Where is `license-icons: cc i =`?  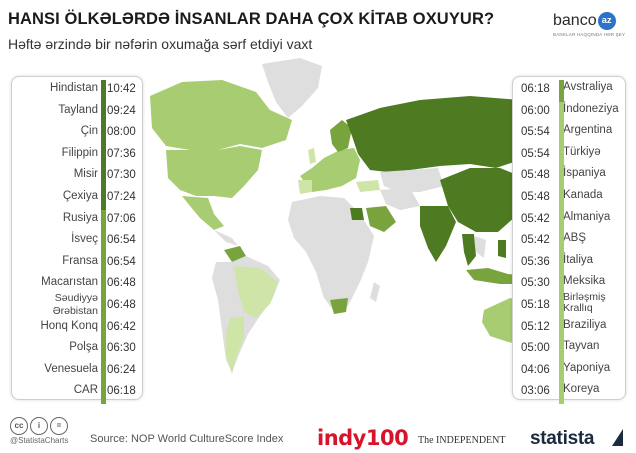 license-icons: cc i = is located at coordinates (40, 425).